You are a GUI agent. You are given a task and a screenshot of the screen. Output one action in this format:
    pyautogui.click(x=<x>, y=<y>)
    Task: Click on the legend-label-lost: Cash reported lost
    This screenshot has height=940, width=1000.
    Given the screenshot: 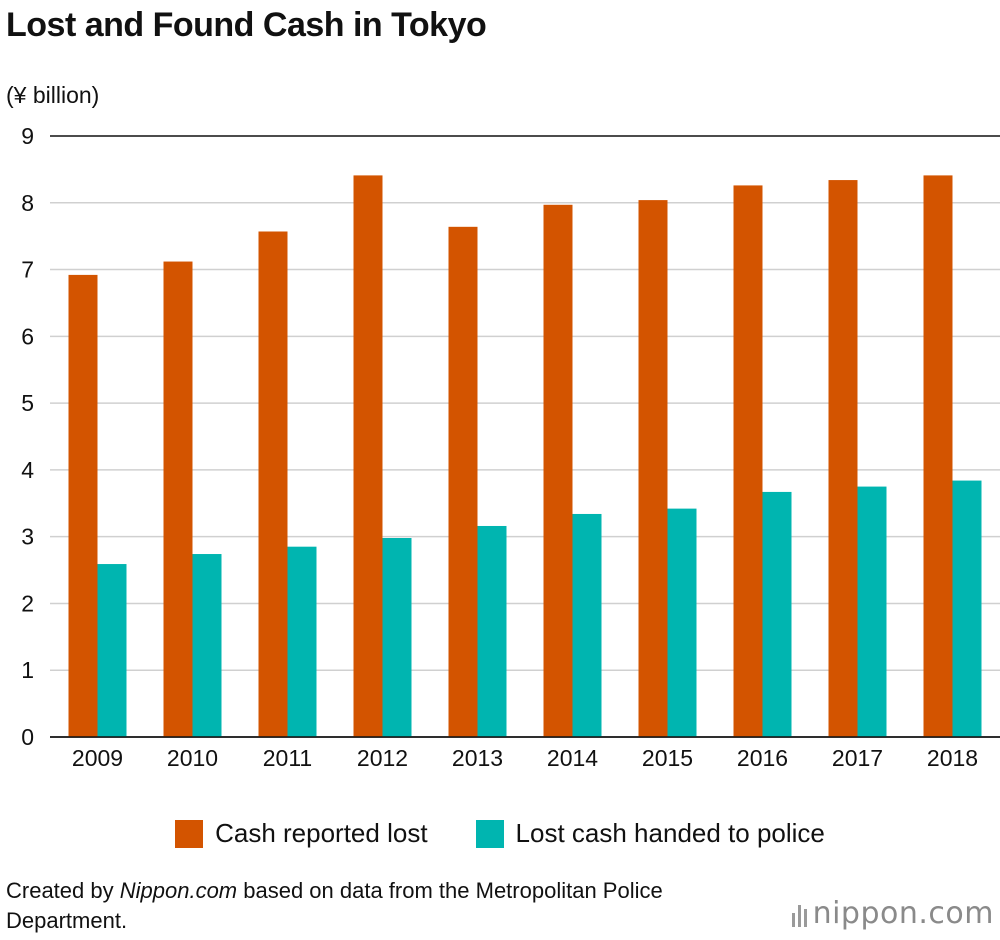 What is the action you would take?
    pyautogui.click(x=321, y=833)
    